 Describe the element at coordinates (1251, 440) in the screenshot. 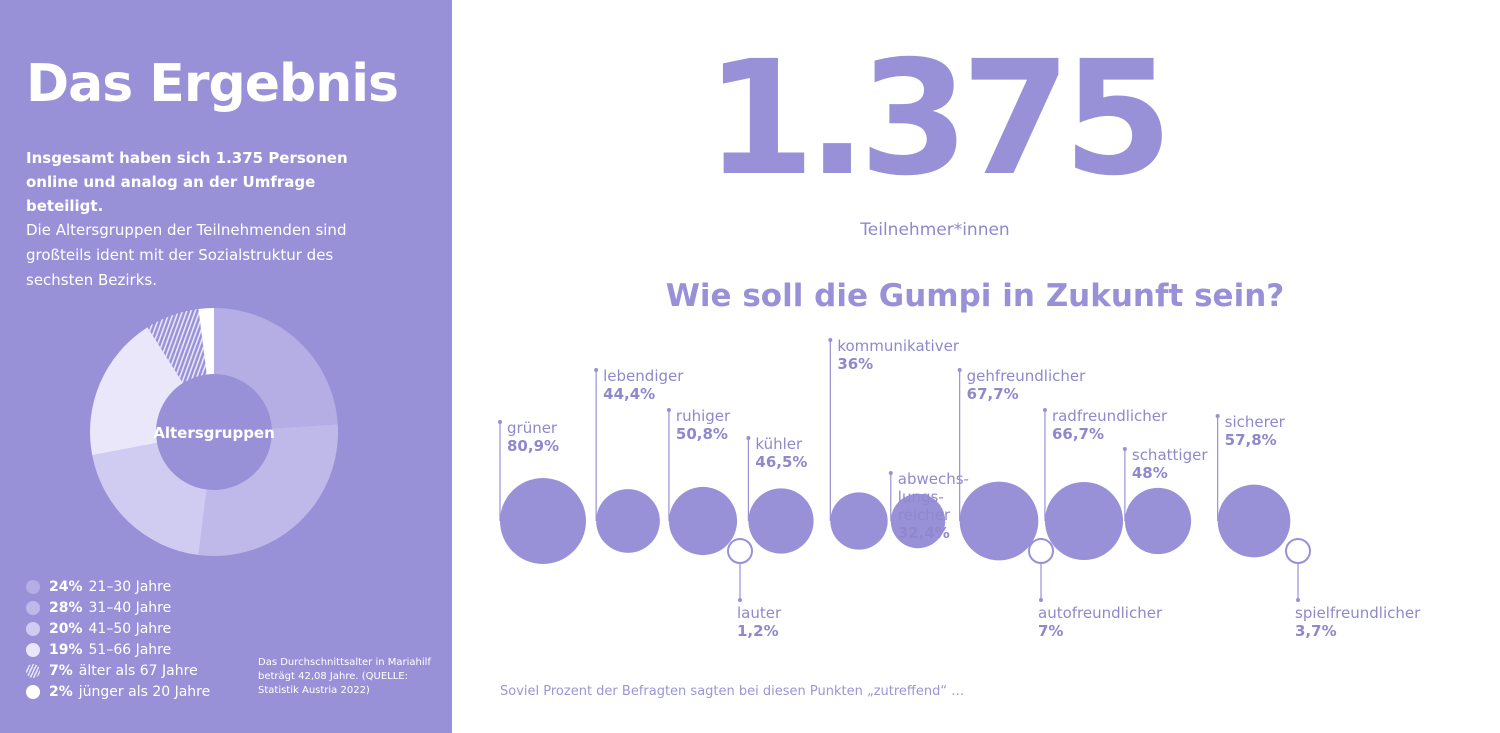

I see `bubble-value: 57,8%` at that location.